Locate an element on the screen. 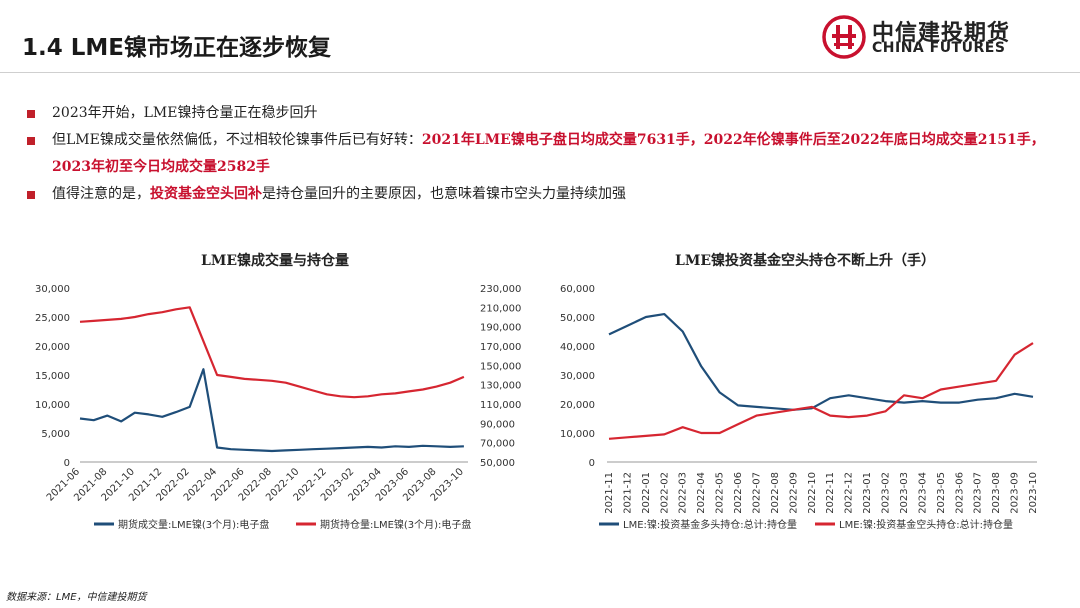  x-tick-label: 2022-01 is located at coordinates (646, 493).